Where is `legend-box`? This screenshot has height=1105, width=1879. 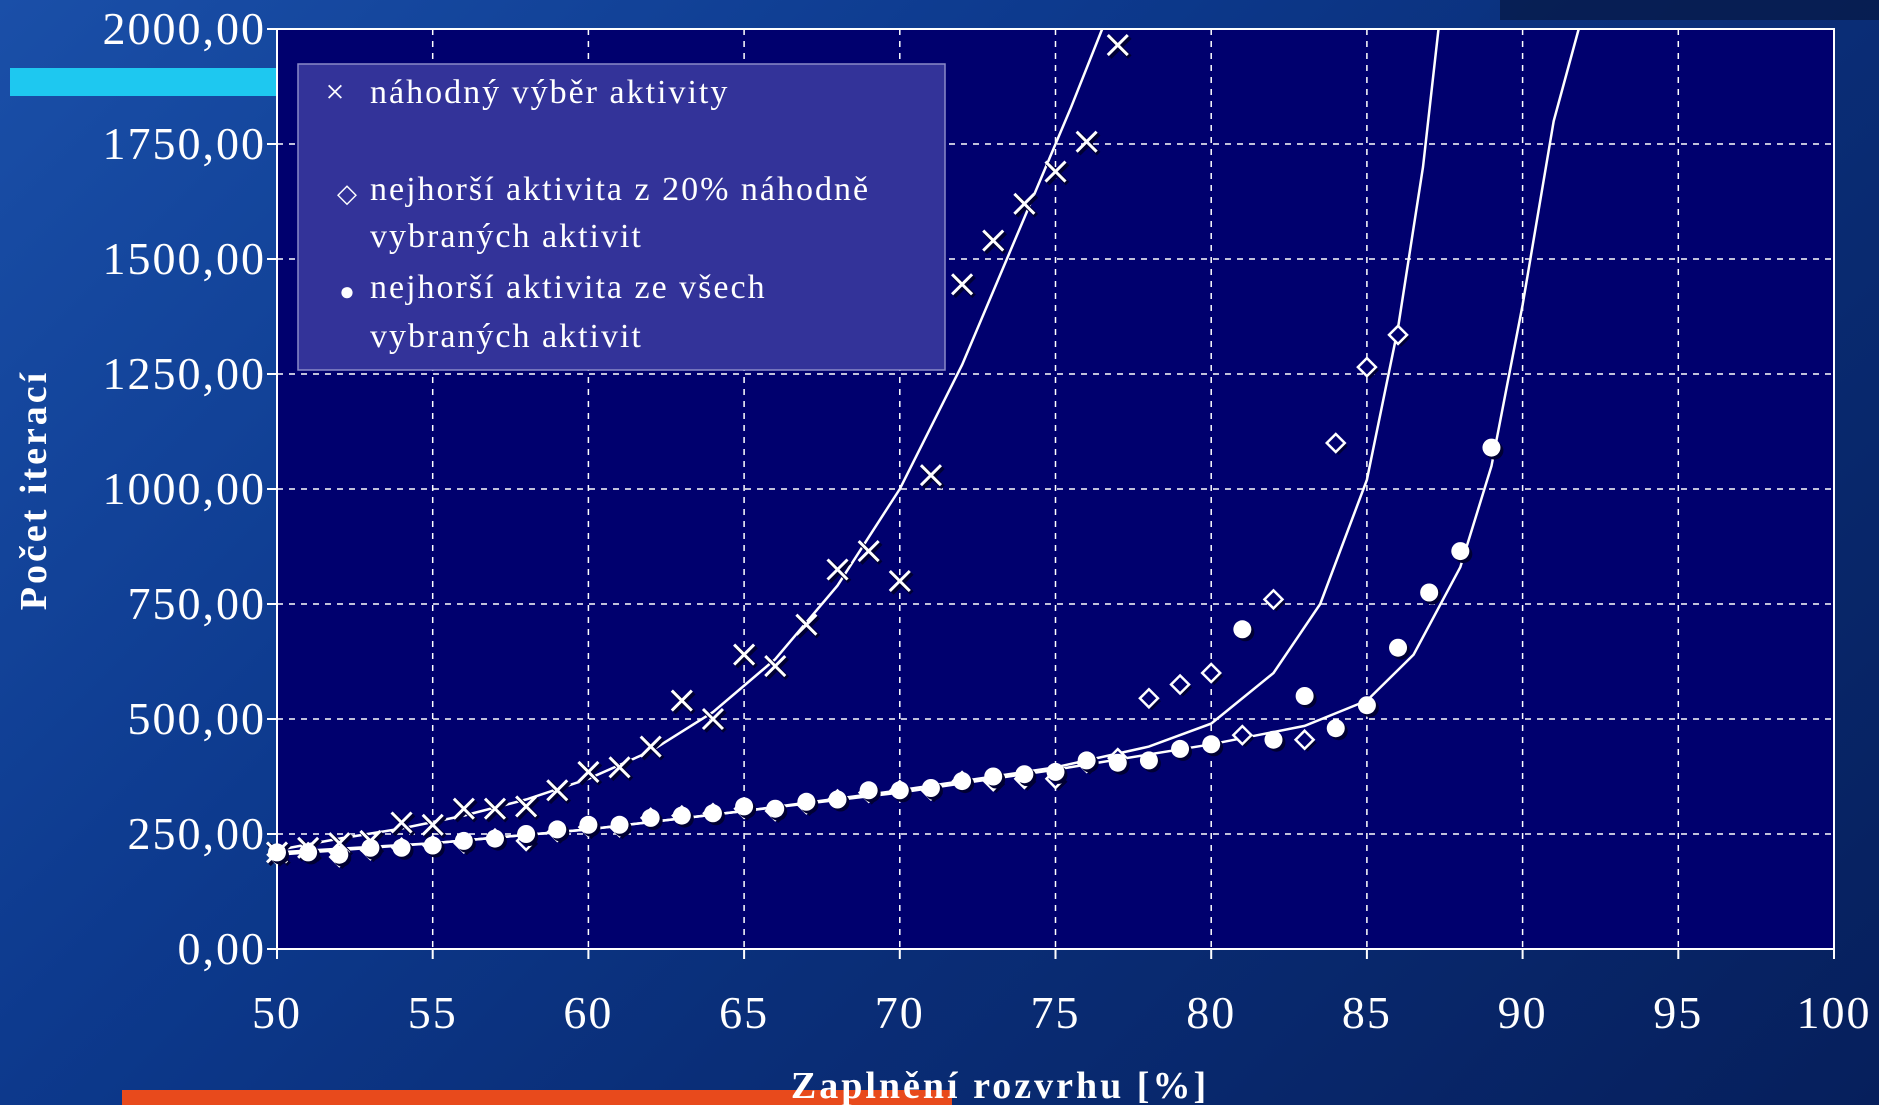
legend-box is located at coordinates (621, 217).